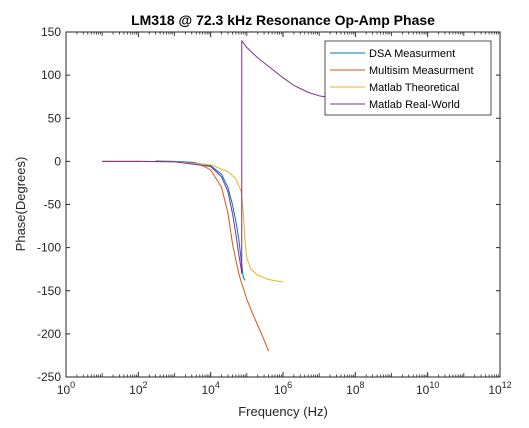 The height and width of the screenshot is (428, 529). Describe the element at coordinates (283, 411) in the screenshot. I see `x-axis-title: Frequency (Hz)` at that location.